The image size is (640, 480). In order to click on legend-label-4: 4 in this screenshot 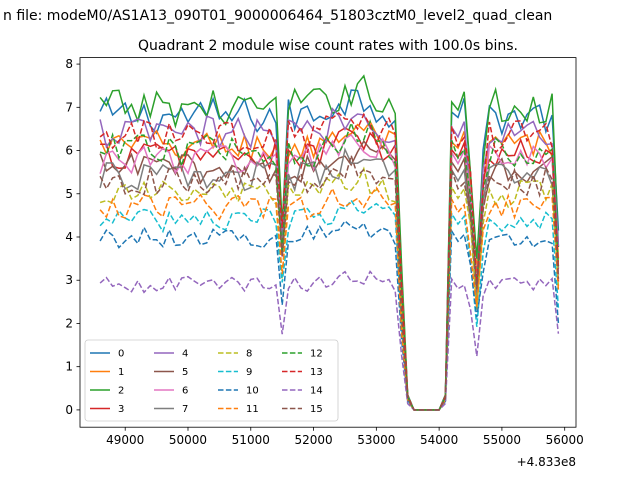, I will do `click(185, 354)`.